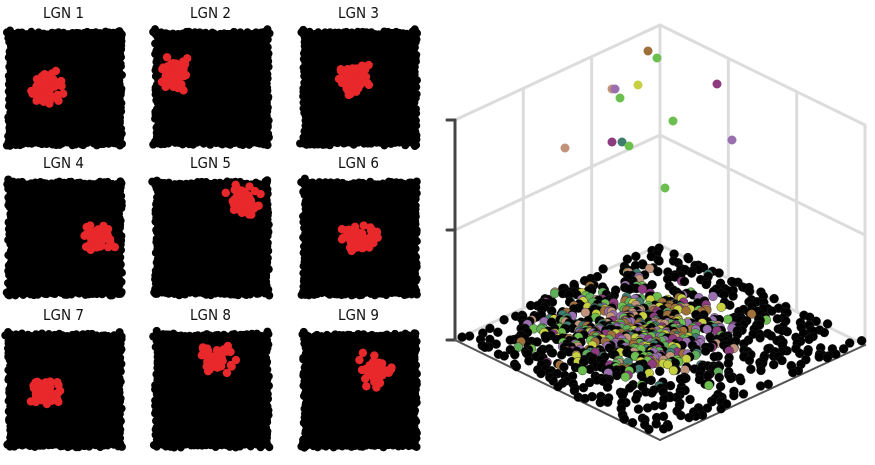 This screenshot has width=875, height=465. Describe the element at coordinates (211, 77) in the screenshot. I see `lgn-panel: LGN 2` at that location.